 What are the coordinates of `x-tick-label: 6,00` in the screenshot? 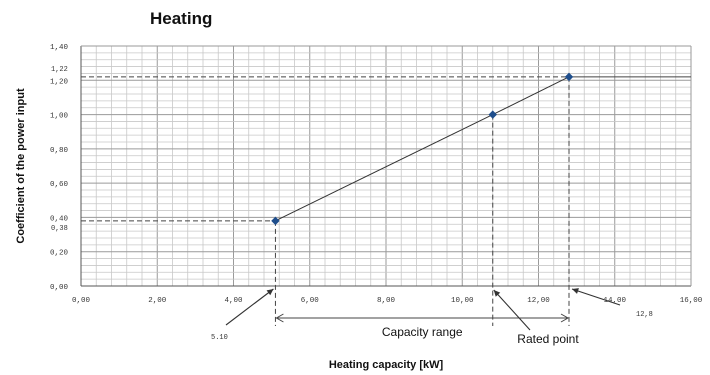 It's located at (310, 301).